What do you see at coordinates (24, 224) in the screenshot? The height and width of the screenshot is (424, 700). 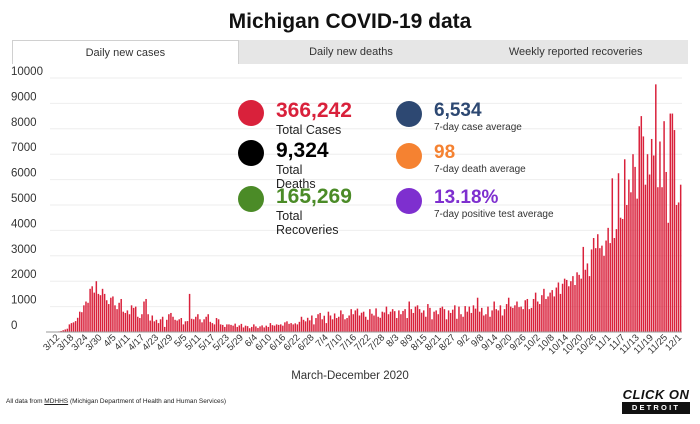 I see `y-tick-label: 4000` at bounding box center [24, 224].